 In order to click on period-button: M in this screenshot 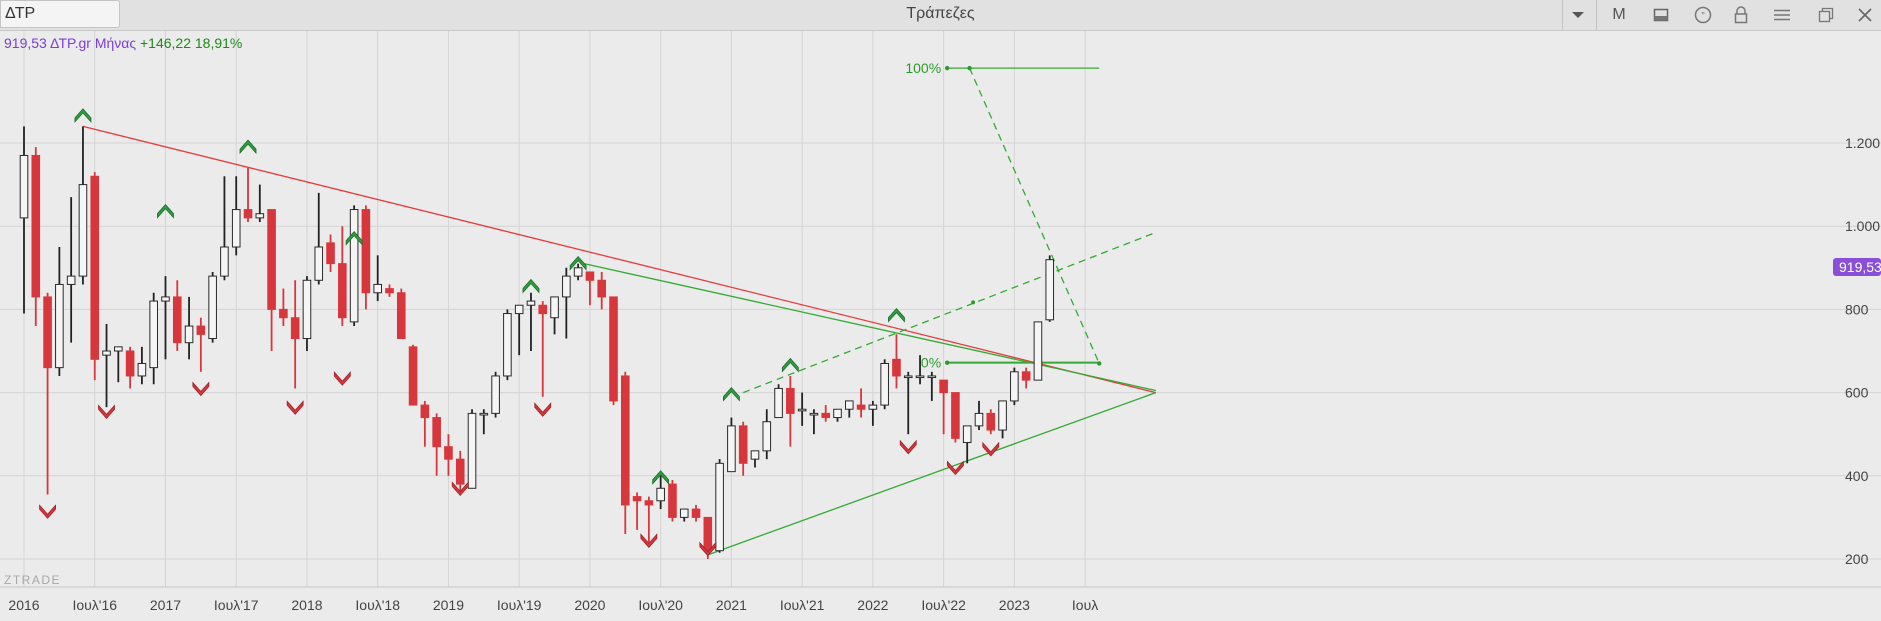, I will do `click(1619, 15)`.